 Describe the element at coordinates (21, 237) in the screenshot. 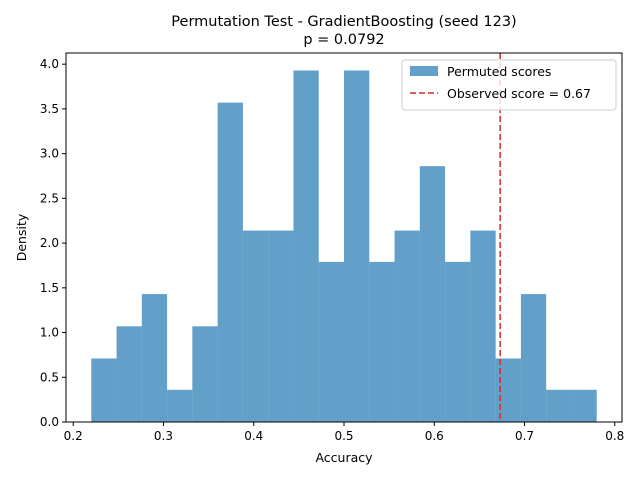

I see `y-axis-label: Density` at that location.